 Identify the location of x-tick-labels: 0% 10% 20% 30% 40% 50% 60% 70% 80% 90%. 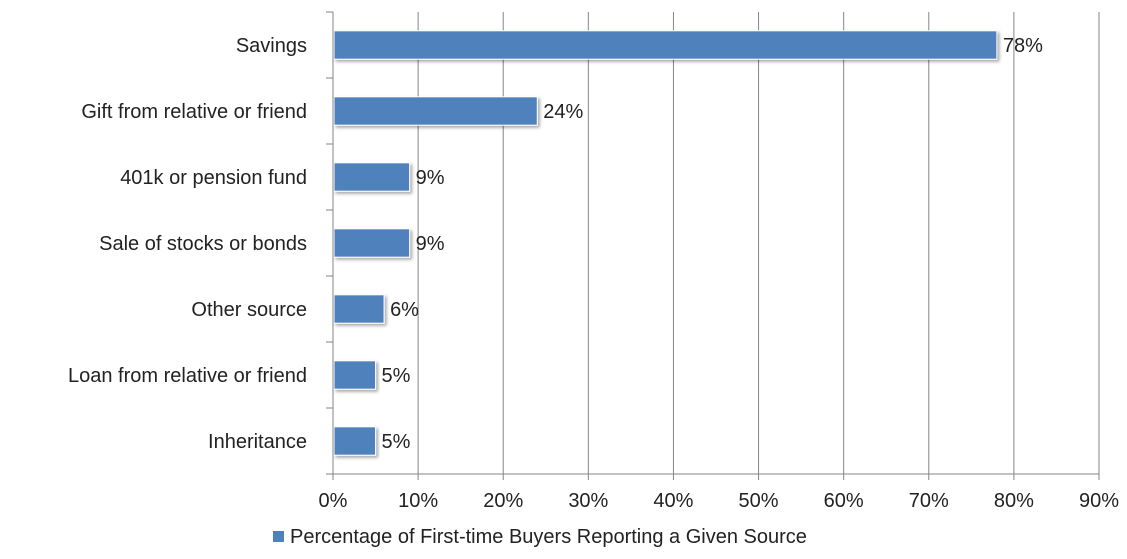
(719, 501).